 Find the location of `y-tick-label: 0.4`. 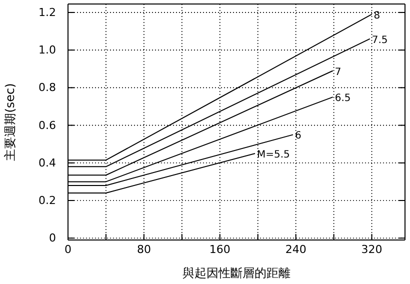

y-tick-label: 0.4 is located at coordinates (47, 163).